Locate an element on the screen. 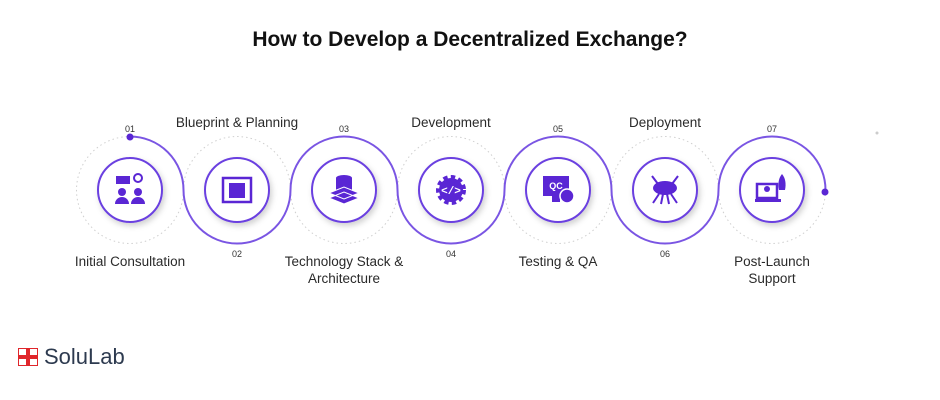  solulab-logo-icon is located at coordinates (28, 357).